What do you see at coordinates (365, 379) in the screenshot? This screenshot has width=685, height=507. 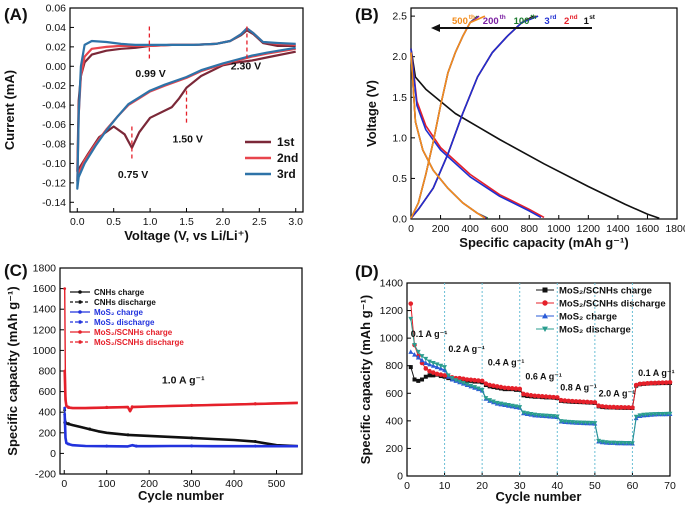 I see `d-y-axis-label: Specific capacity (mAh g⁻¹)` at bounding box center [365, 379].